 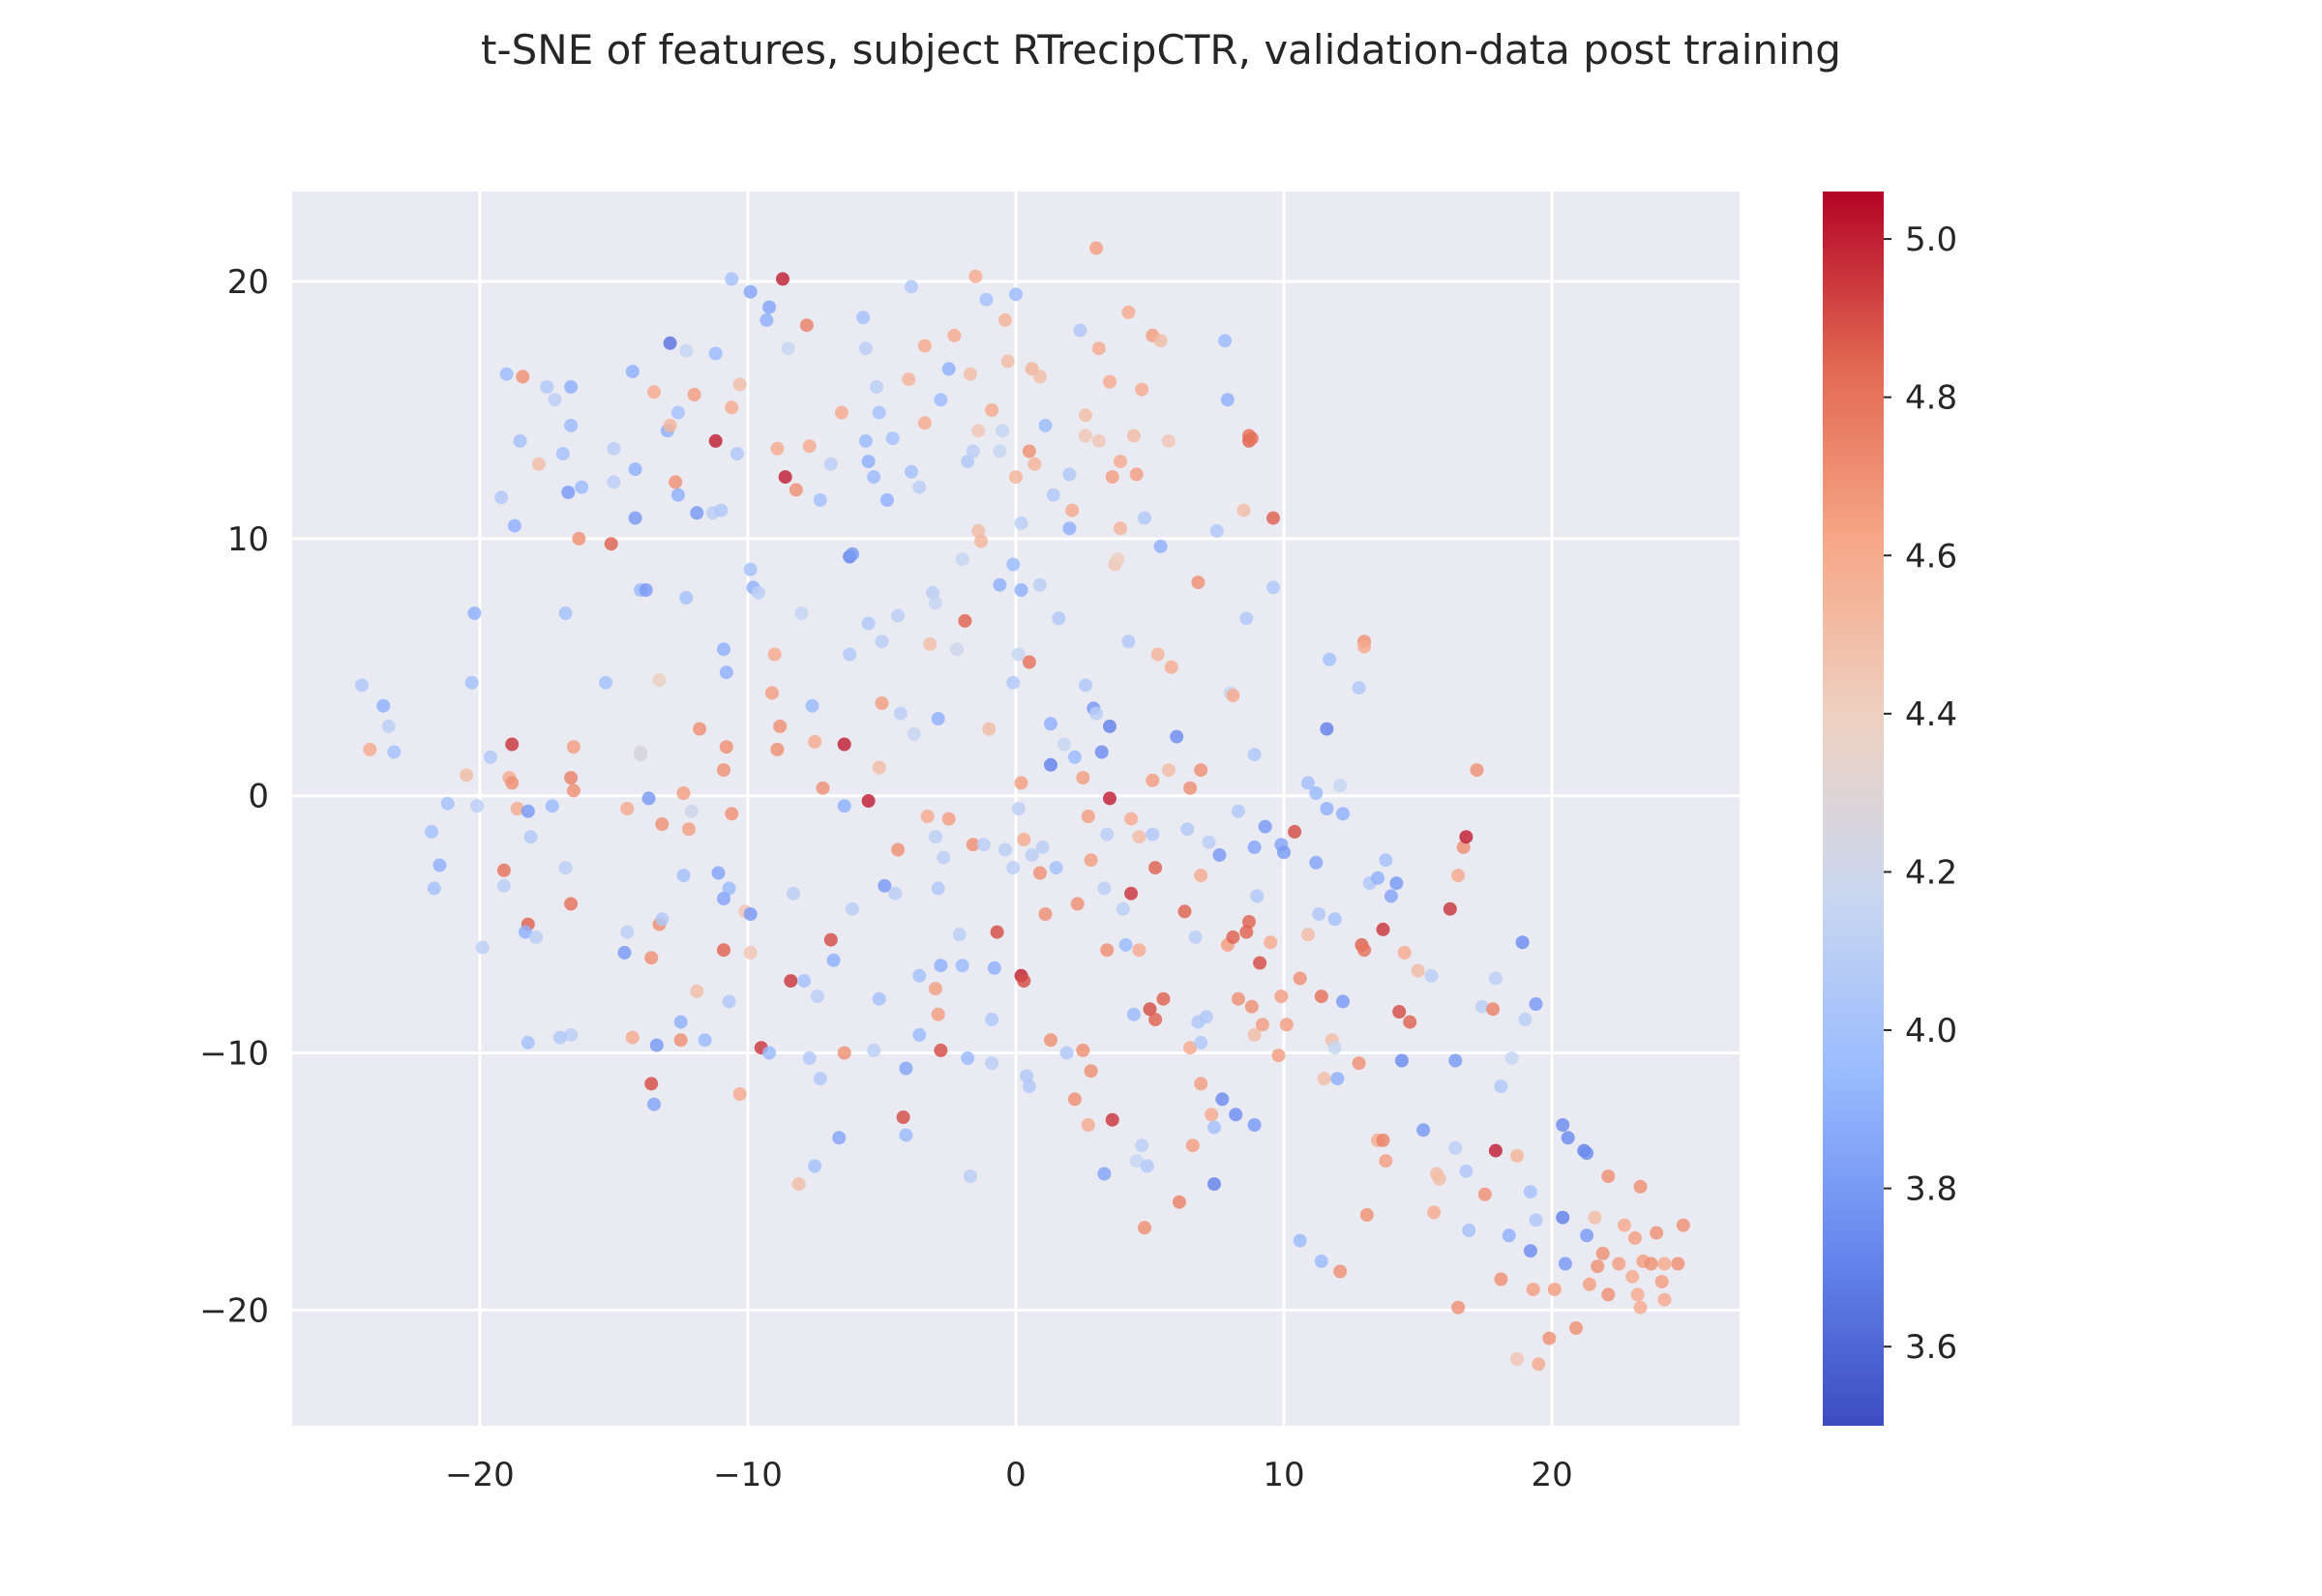 What do you see at coordinates (1931, 1189) in the screenshot?
I see `colorbar-tick-label: 3.8` at bounding box center [1931, 1189].